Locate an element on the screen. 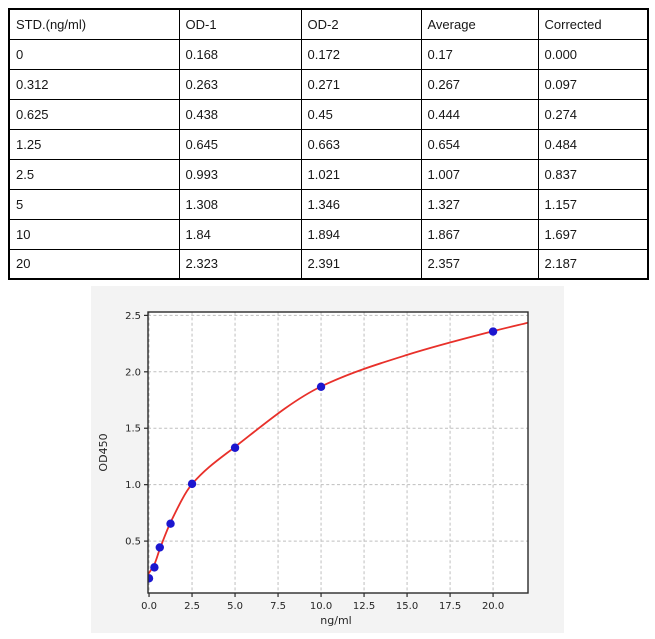  y-tick-label: 1.5 is located at coordinates (133, 429).